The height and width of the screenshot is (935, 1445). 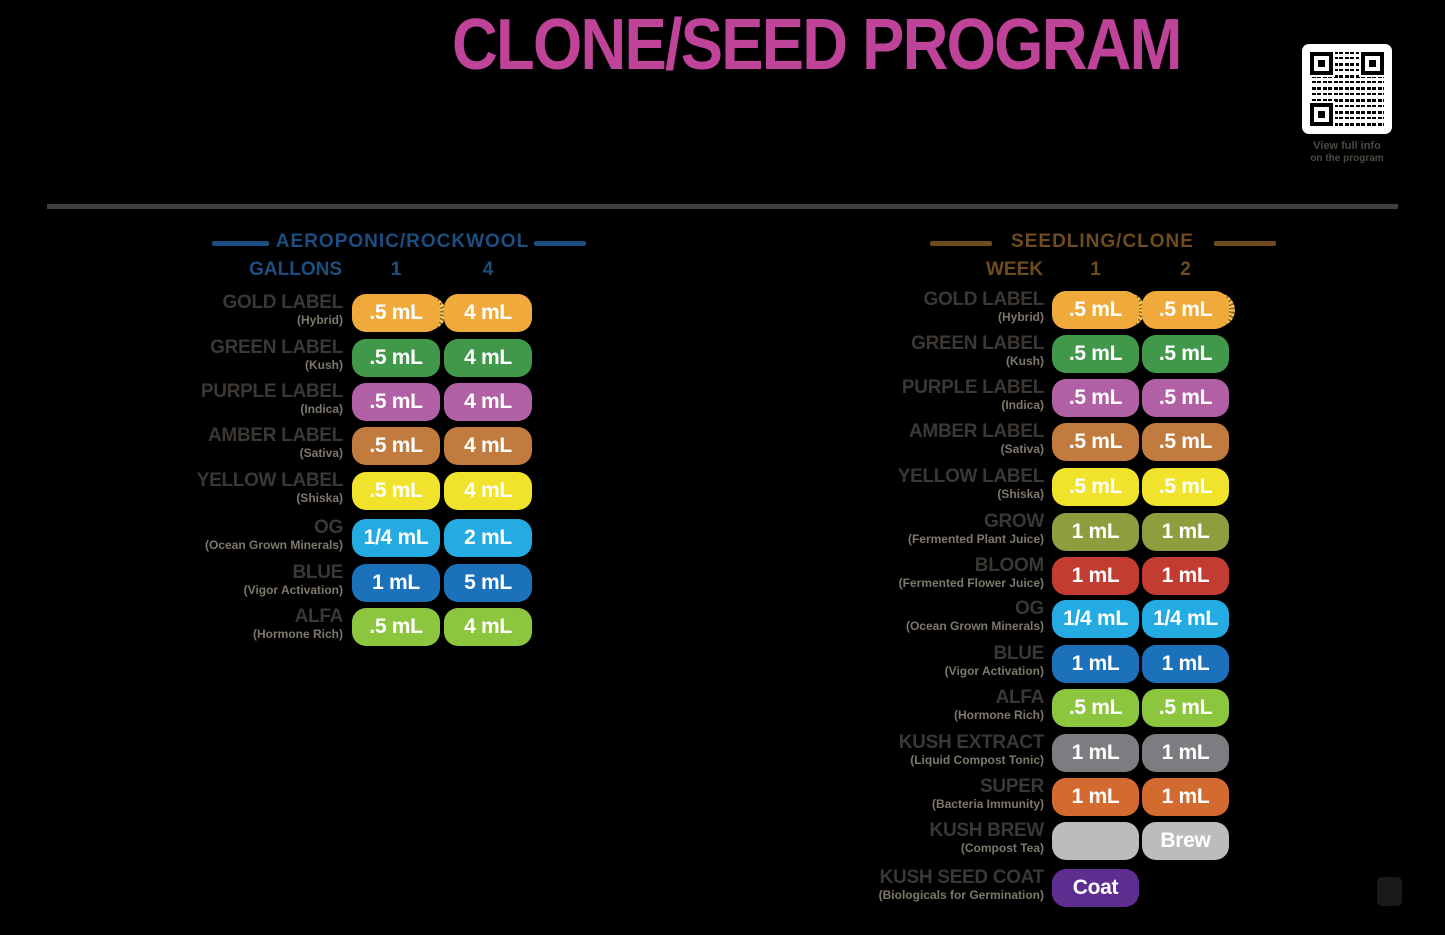 What do you see at coordinates (1012, 786) in the screenshot?
I see `product-name: SUPER` at bounding box center [1012, 786].